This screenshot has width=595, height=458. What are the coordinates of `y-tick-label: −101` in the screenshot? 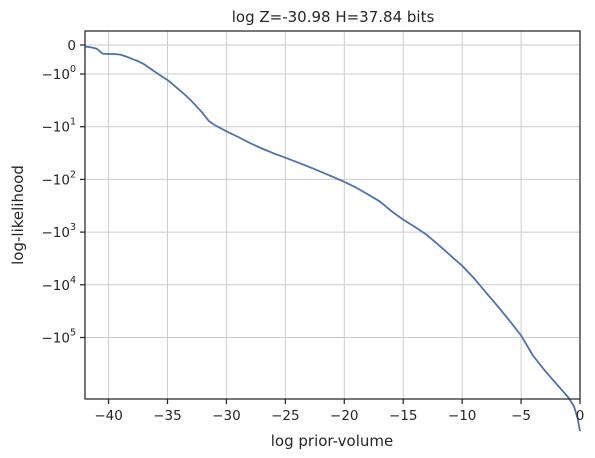 It's located at (58, 126).